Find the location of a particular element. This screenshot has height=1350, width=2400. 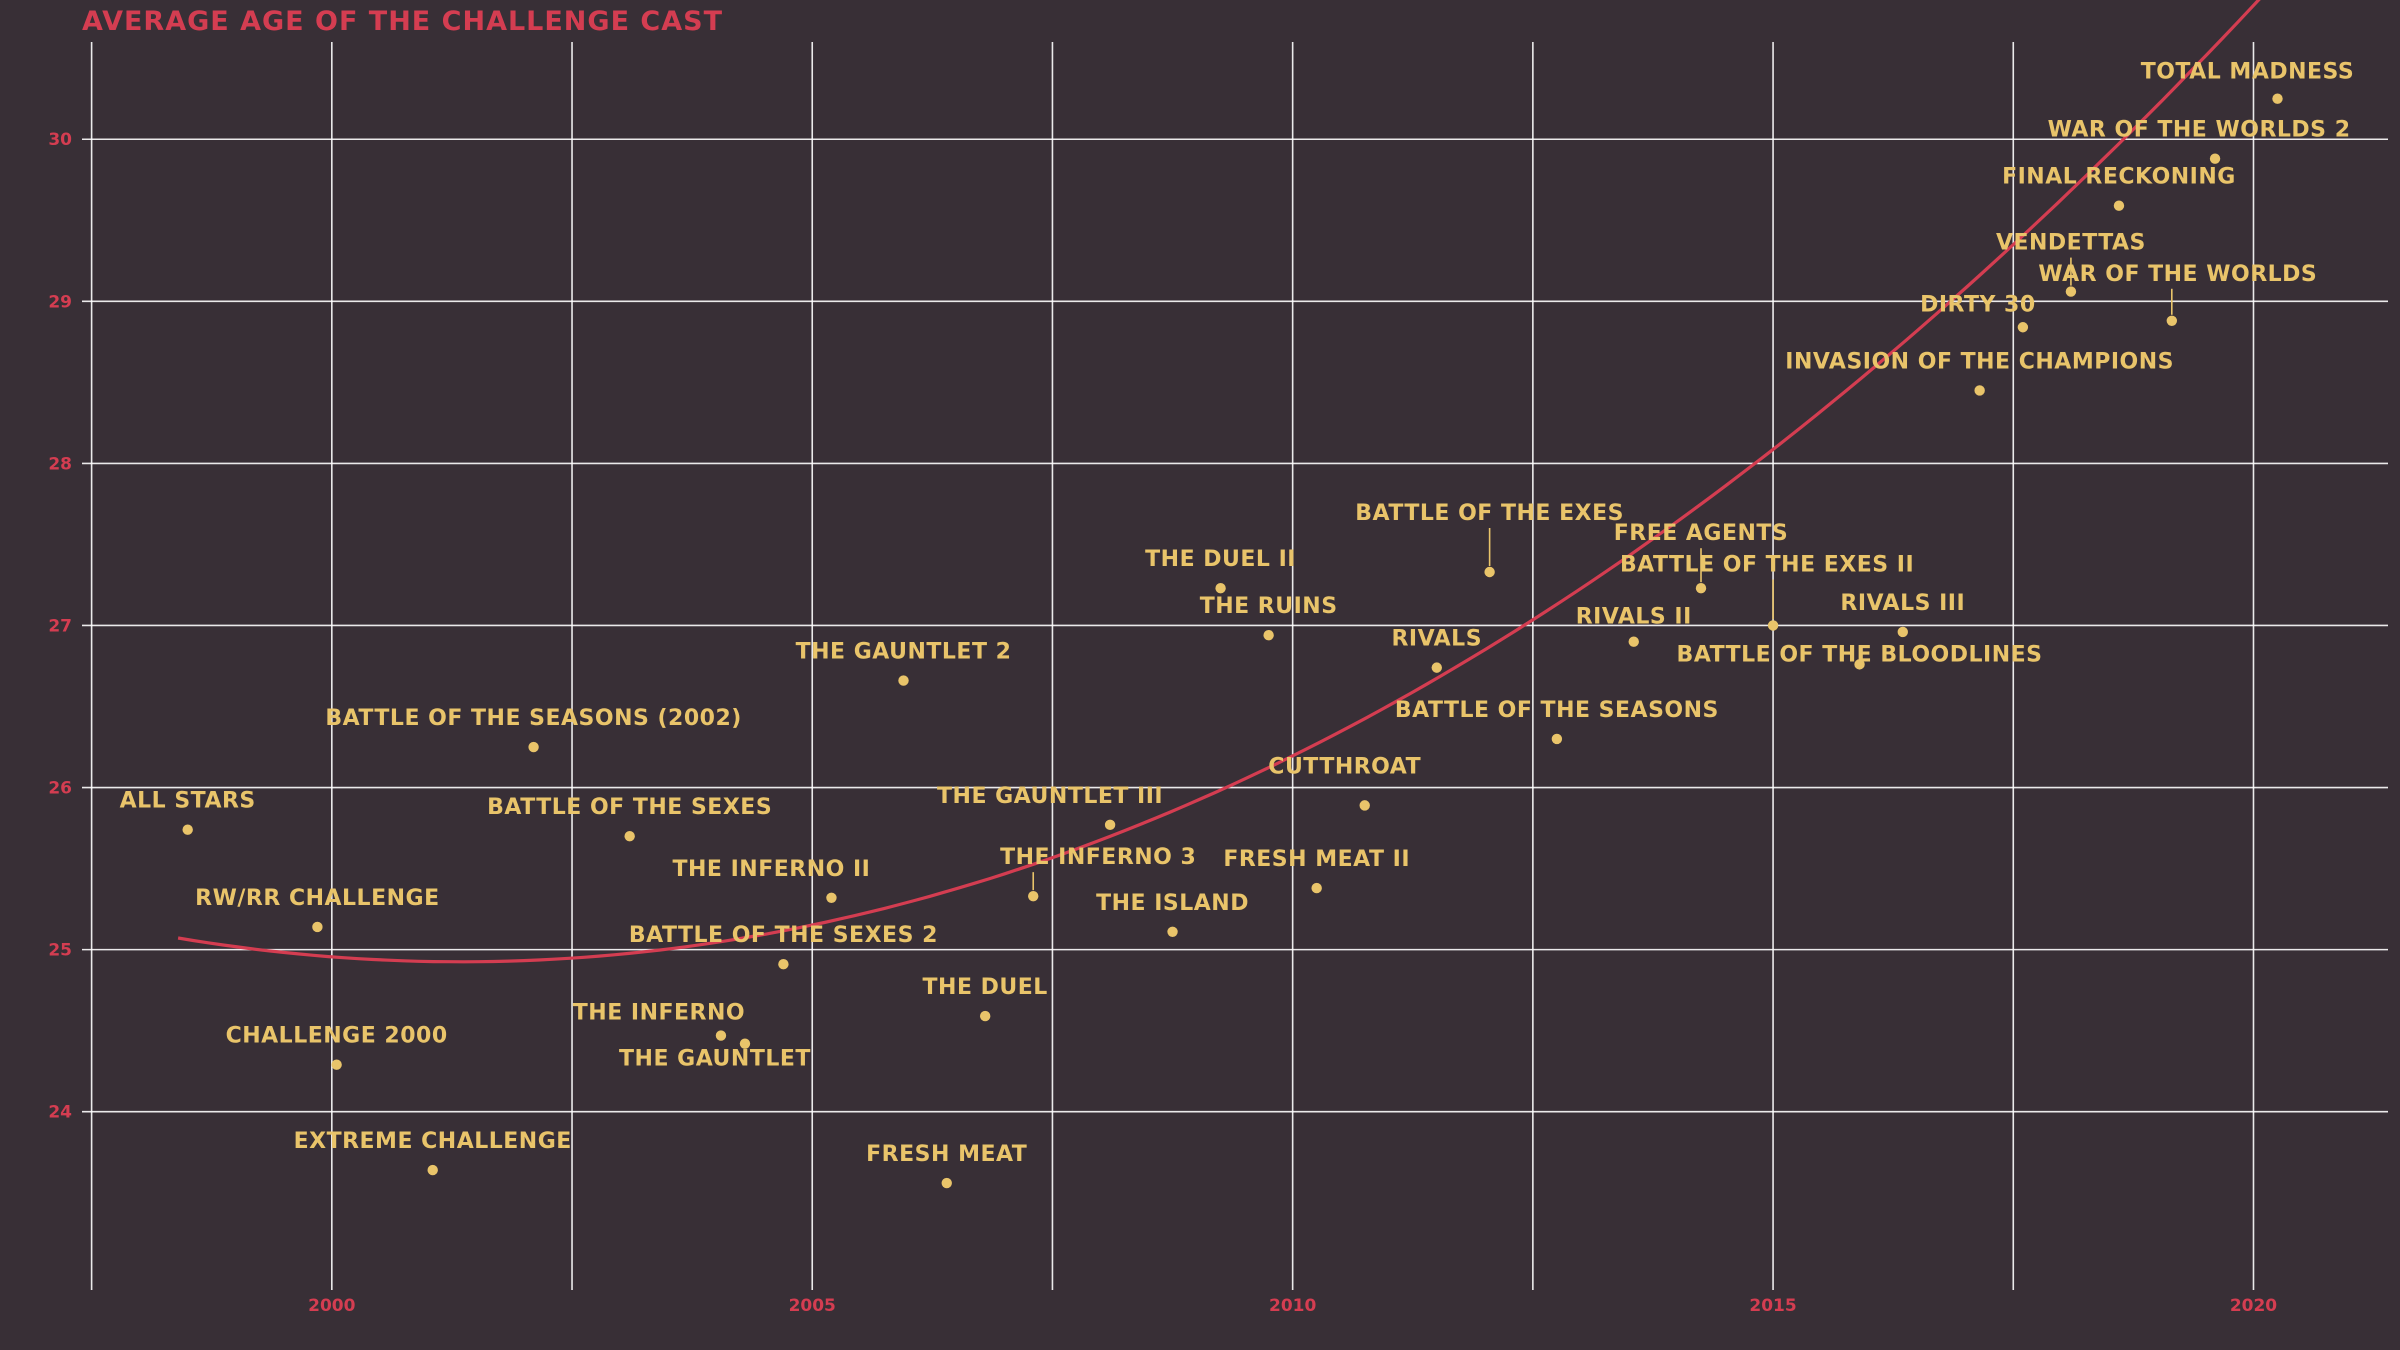

point-label: CUTTHROAT is located at coordinates (1344, 766).